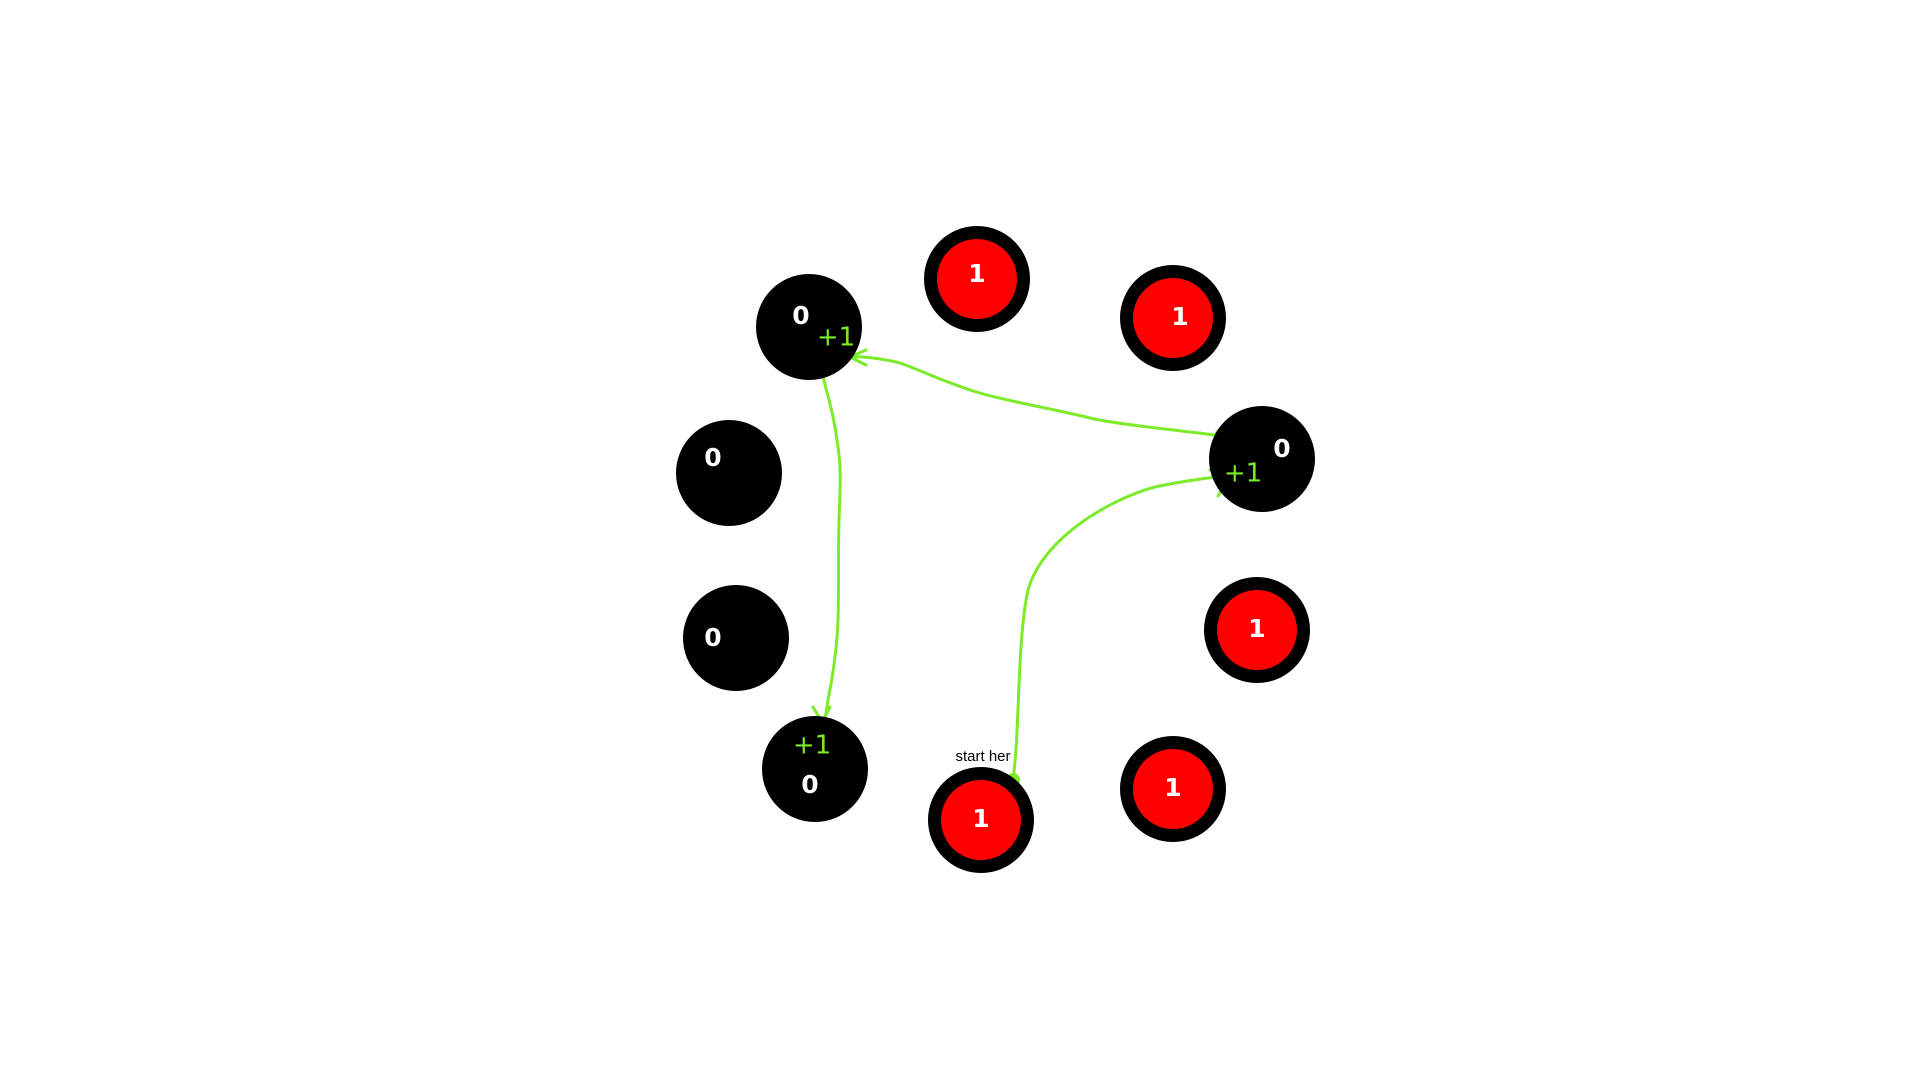 The height and width of the screenshot is (1084, 1920). Describe the element at coordinates (1117, 628) in the screenshot. I see `arrow-start-to-right-node` at that location.